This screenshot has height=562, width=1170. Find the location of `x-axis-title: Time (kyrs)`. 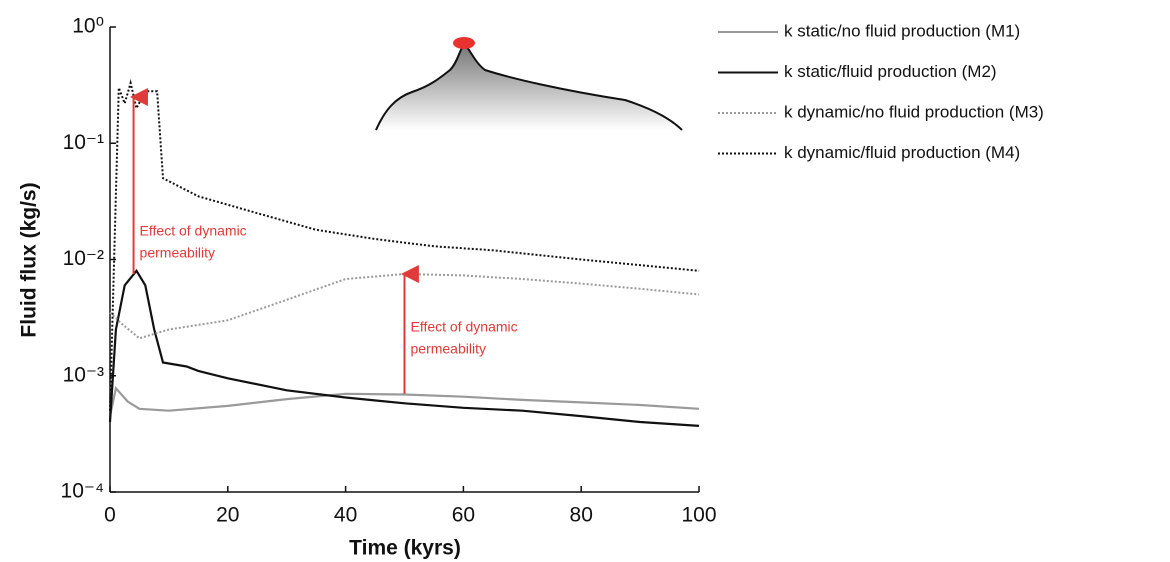

x-axis-title: Time (kyrs) is located at coordinates (405, 548).